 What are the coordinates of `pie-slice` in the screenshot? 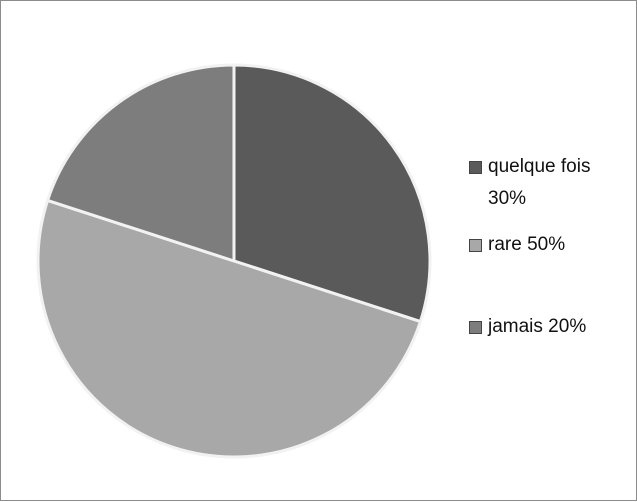 It's located at (141, 163).